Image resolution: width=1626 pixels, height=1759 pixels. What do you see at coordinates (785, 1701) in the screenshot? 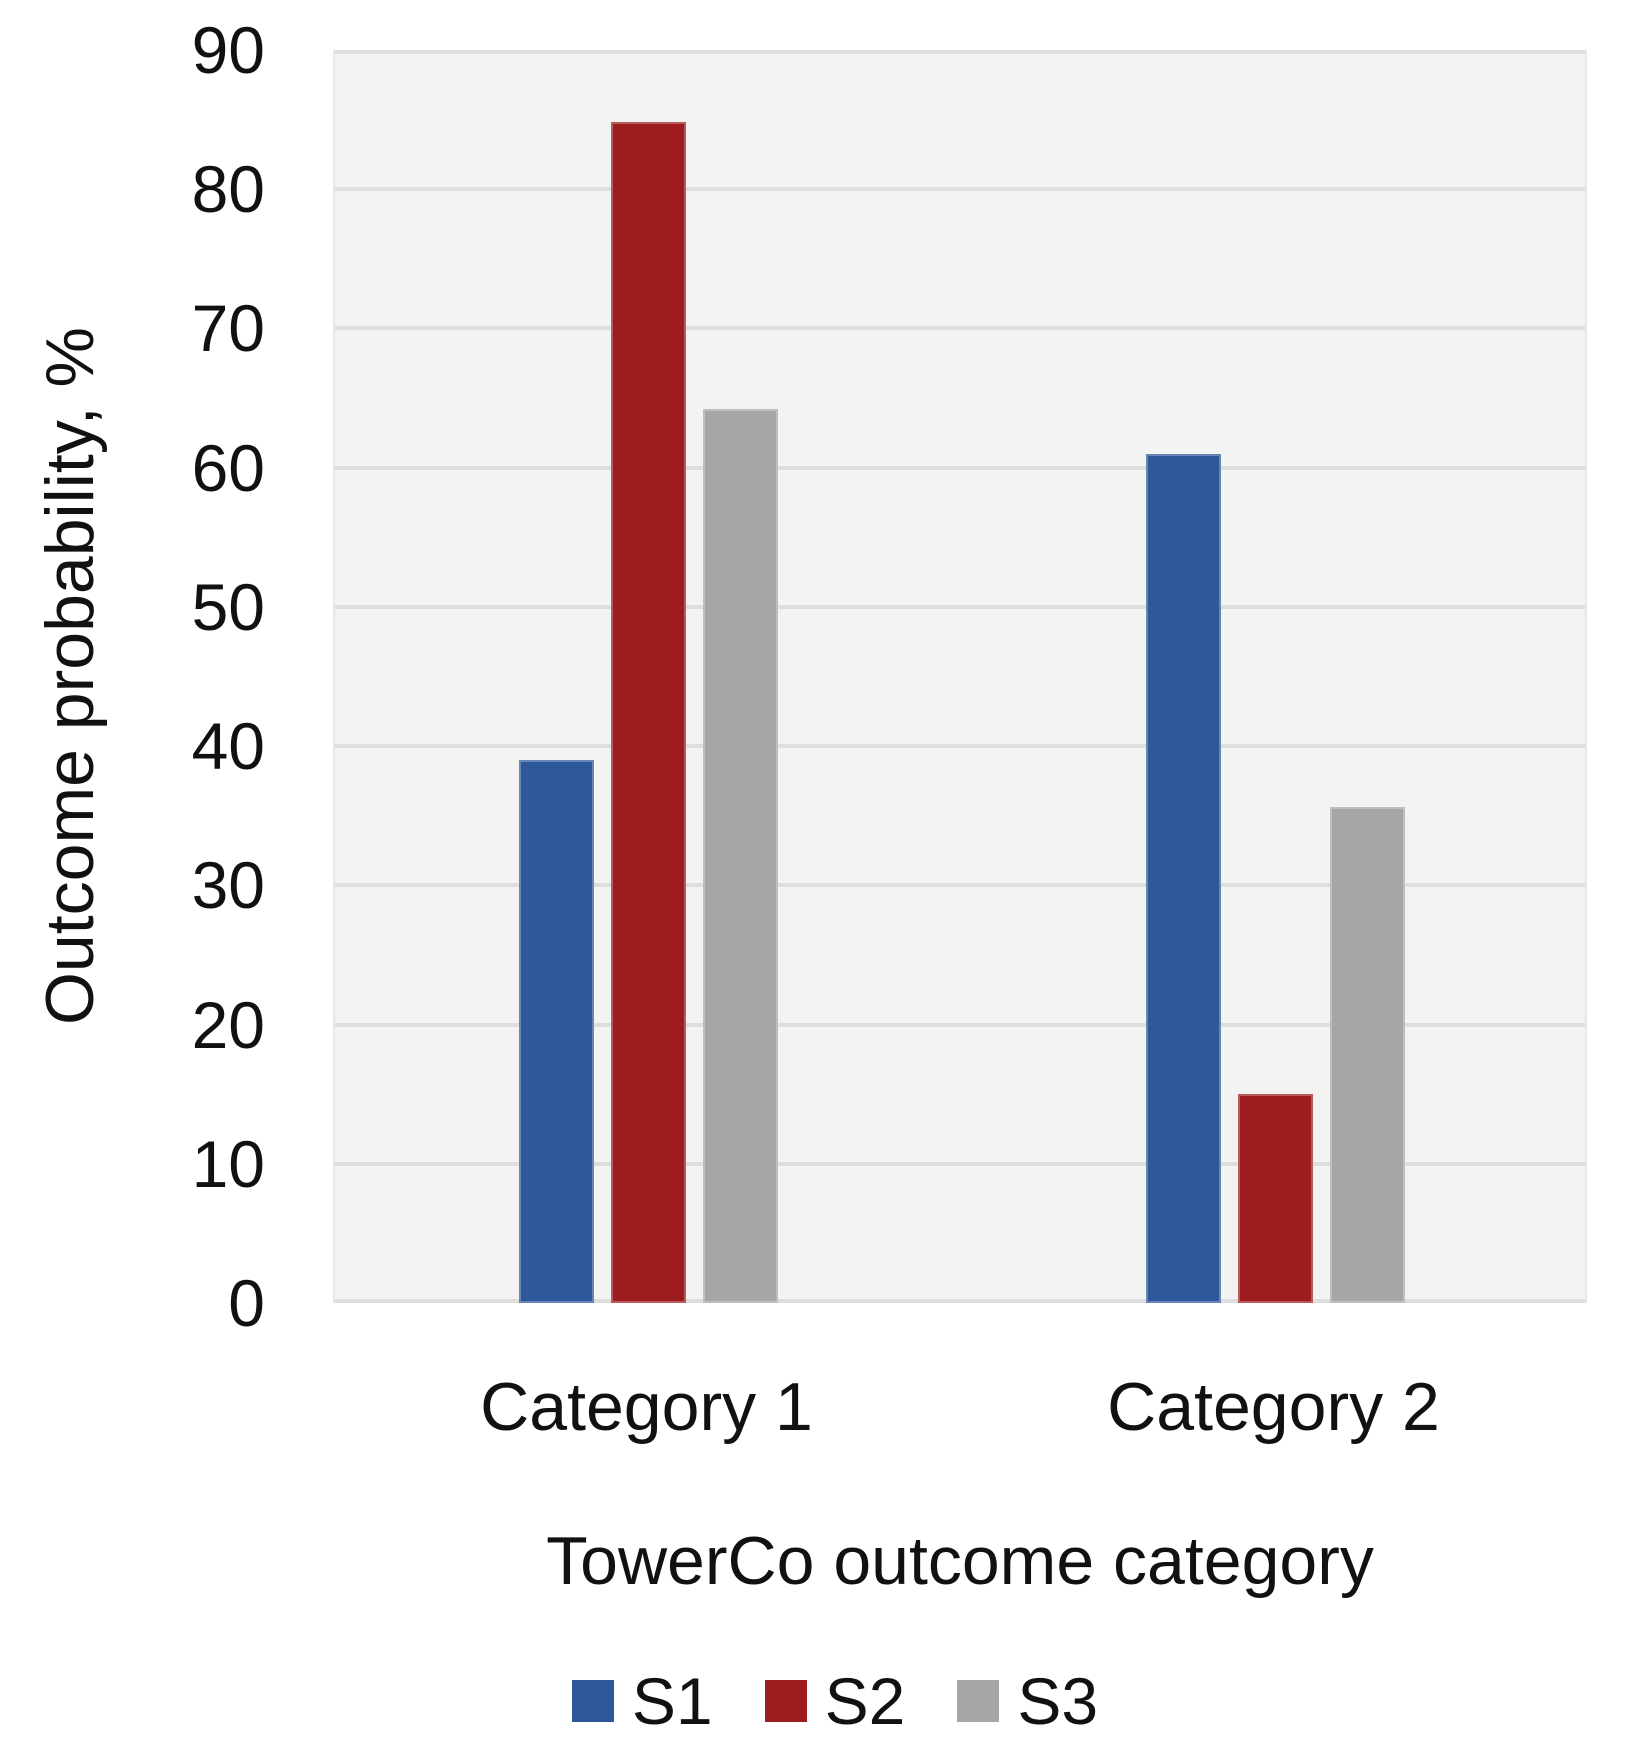
I see `legend-swatch-s2` at bounding box center [785, 1701].